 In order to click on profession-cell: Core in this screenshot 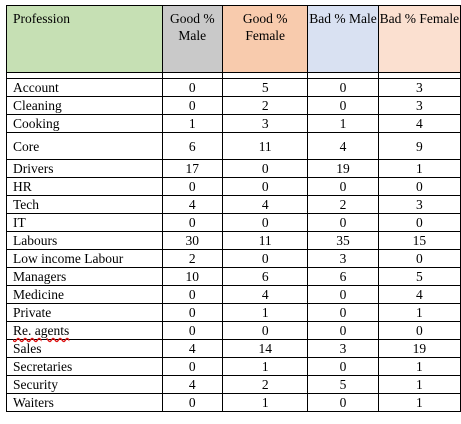, I will do `click(84, 146)`.